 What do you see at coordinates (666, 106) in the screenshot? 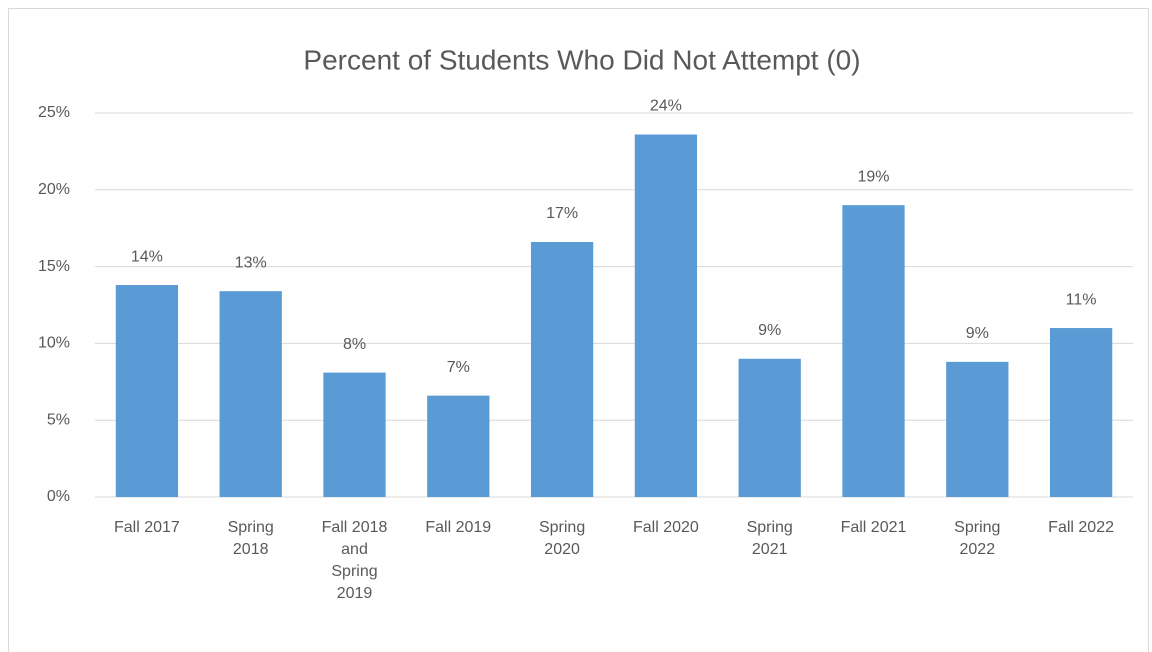
I see `data-label: 24%` at bounding box center [666, 106].